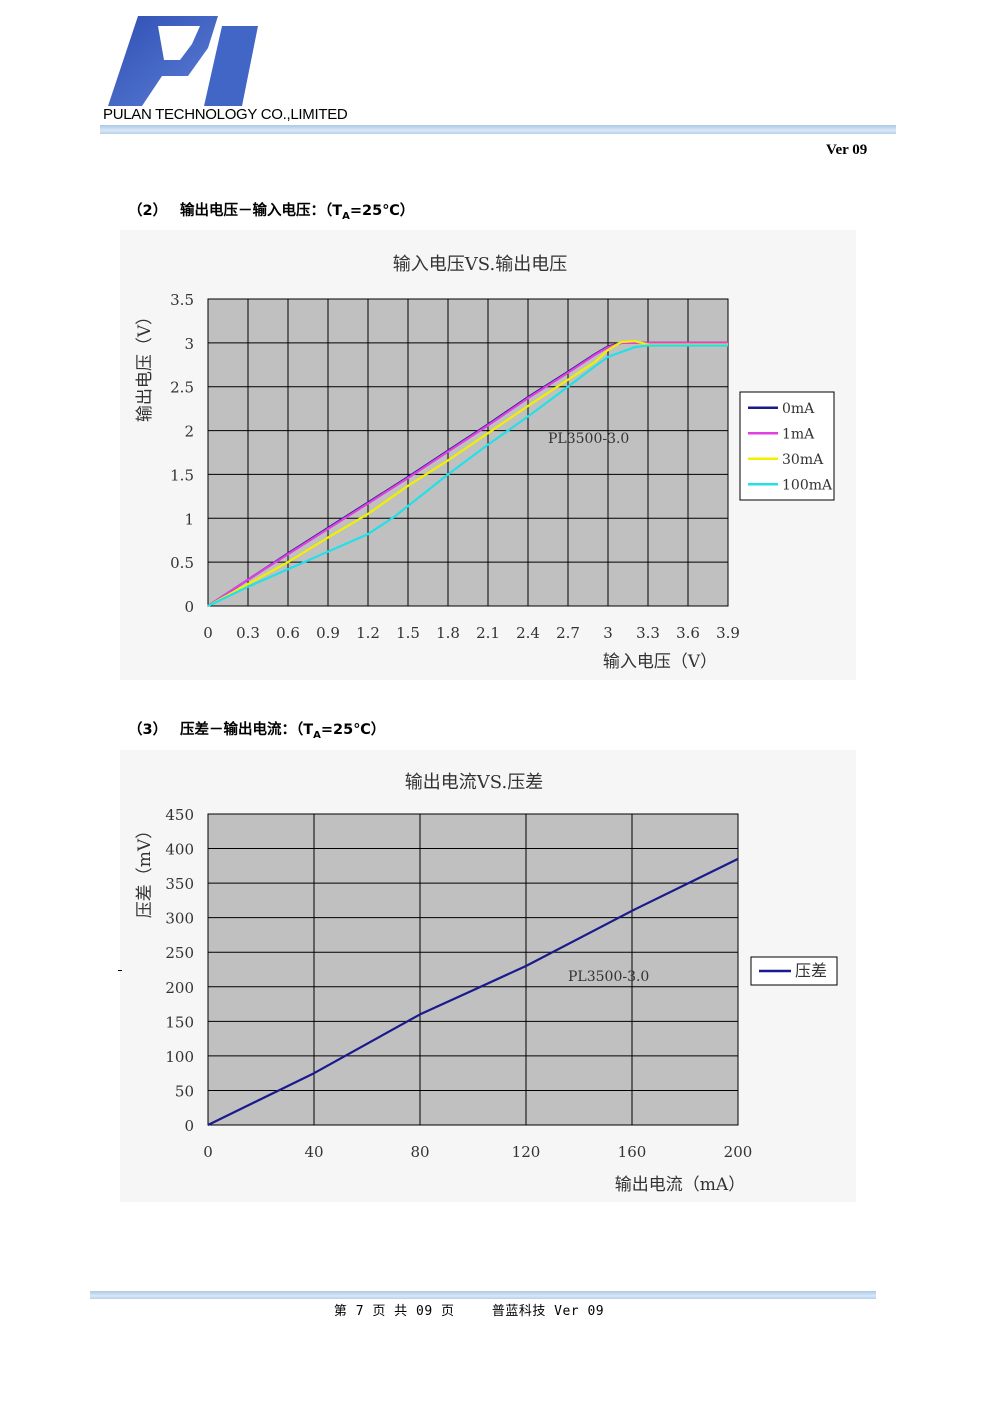 This screenshot has height=1403, width=991. Describe the element at coordinates (807, 485) in the screenshot. I see `legend-label: 100mA` at that location.